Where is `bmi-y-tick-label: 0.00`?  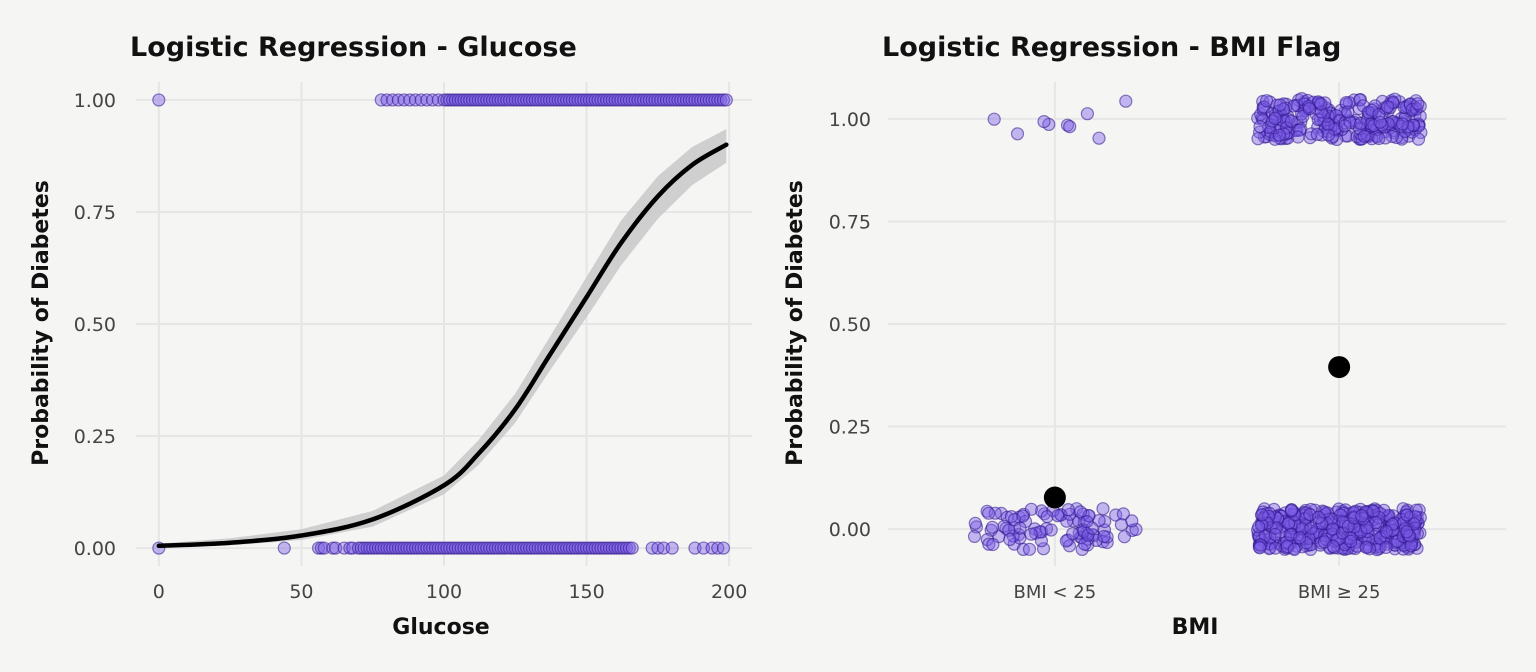
bmi-y-tick-label: 0.00 is located at coordinates (850, 530).